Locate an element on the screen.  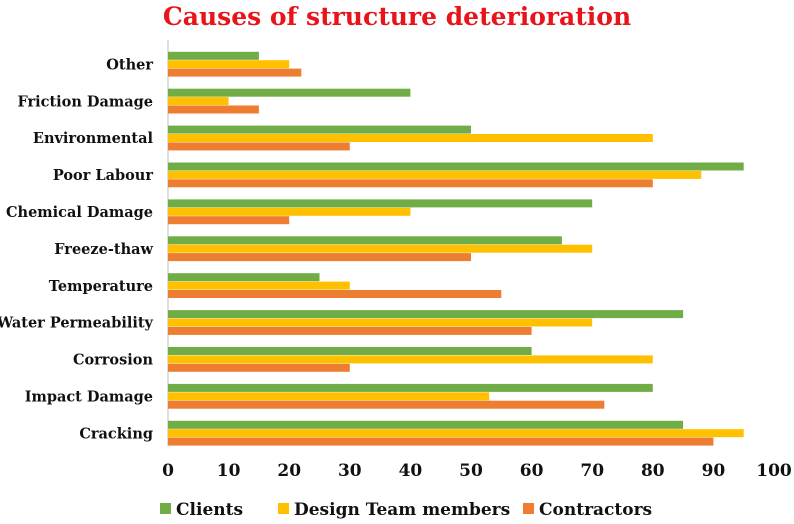
x-tick-label: 10 is located at coordinates (229, 471).